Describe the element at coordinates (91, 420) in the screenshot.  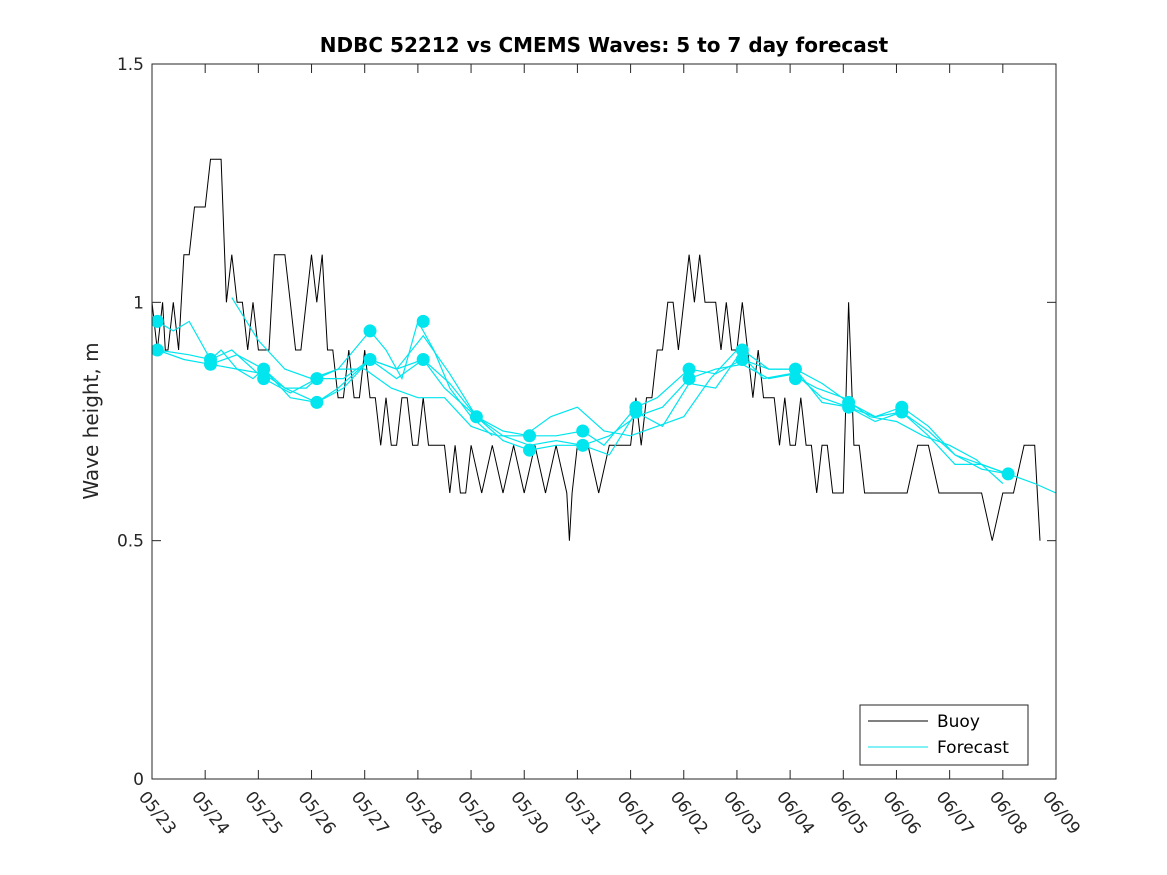
I see `y-axis-title: Wave height, m` at that location.